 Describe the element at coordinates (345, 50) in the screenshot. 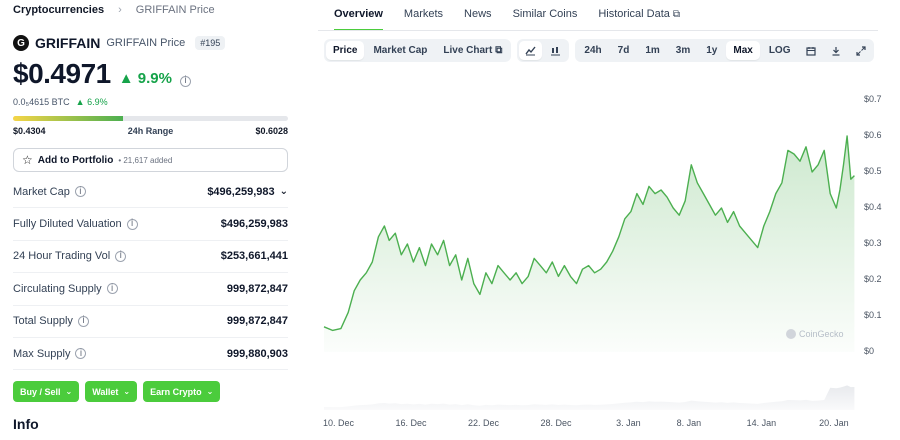

I see `tab-price: Price` at that location.